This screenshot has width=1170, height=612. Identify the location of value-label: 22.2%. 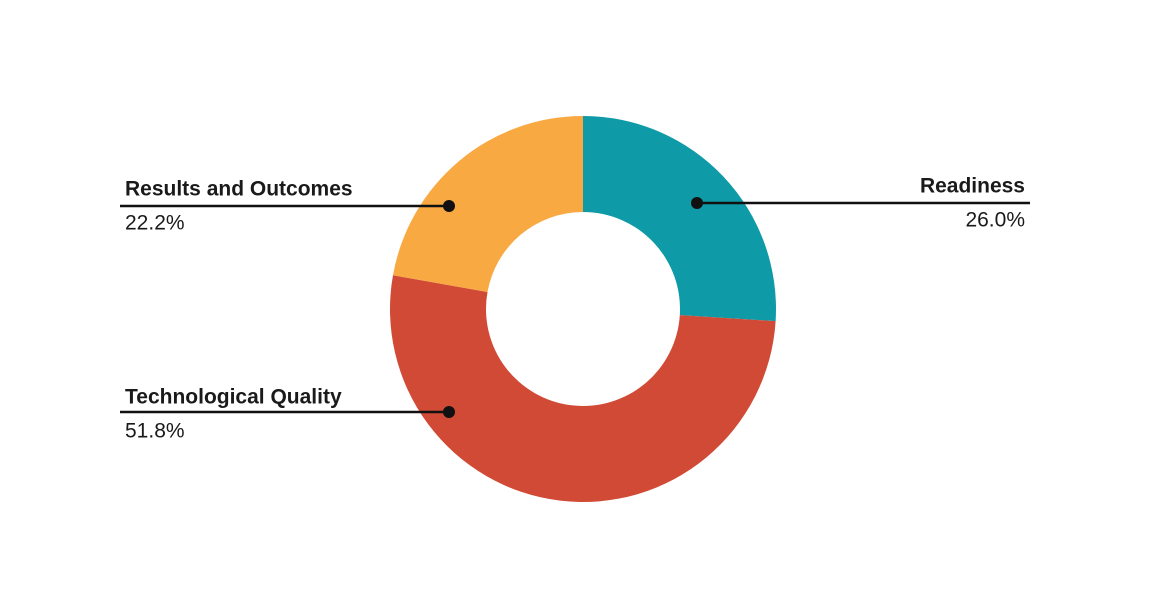
(155, 223).